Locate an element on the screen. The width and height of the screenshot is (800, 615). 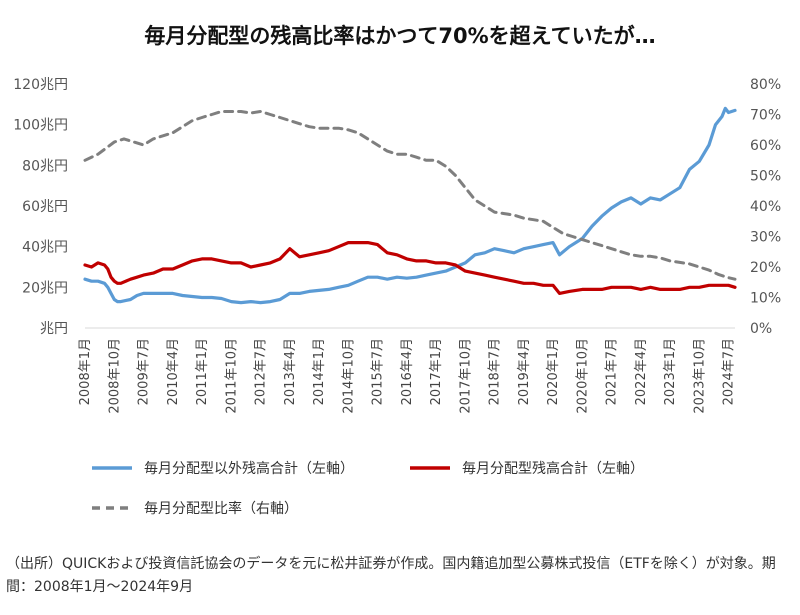
y-right-axis: 0% 10% 20% 30% 40% 50% 60% 70% 80% is located at coordinates (765, 207).